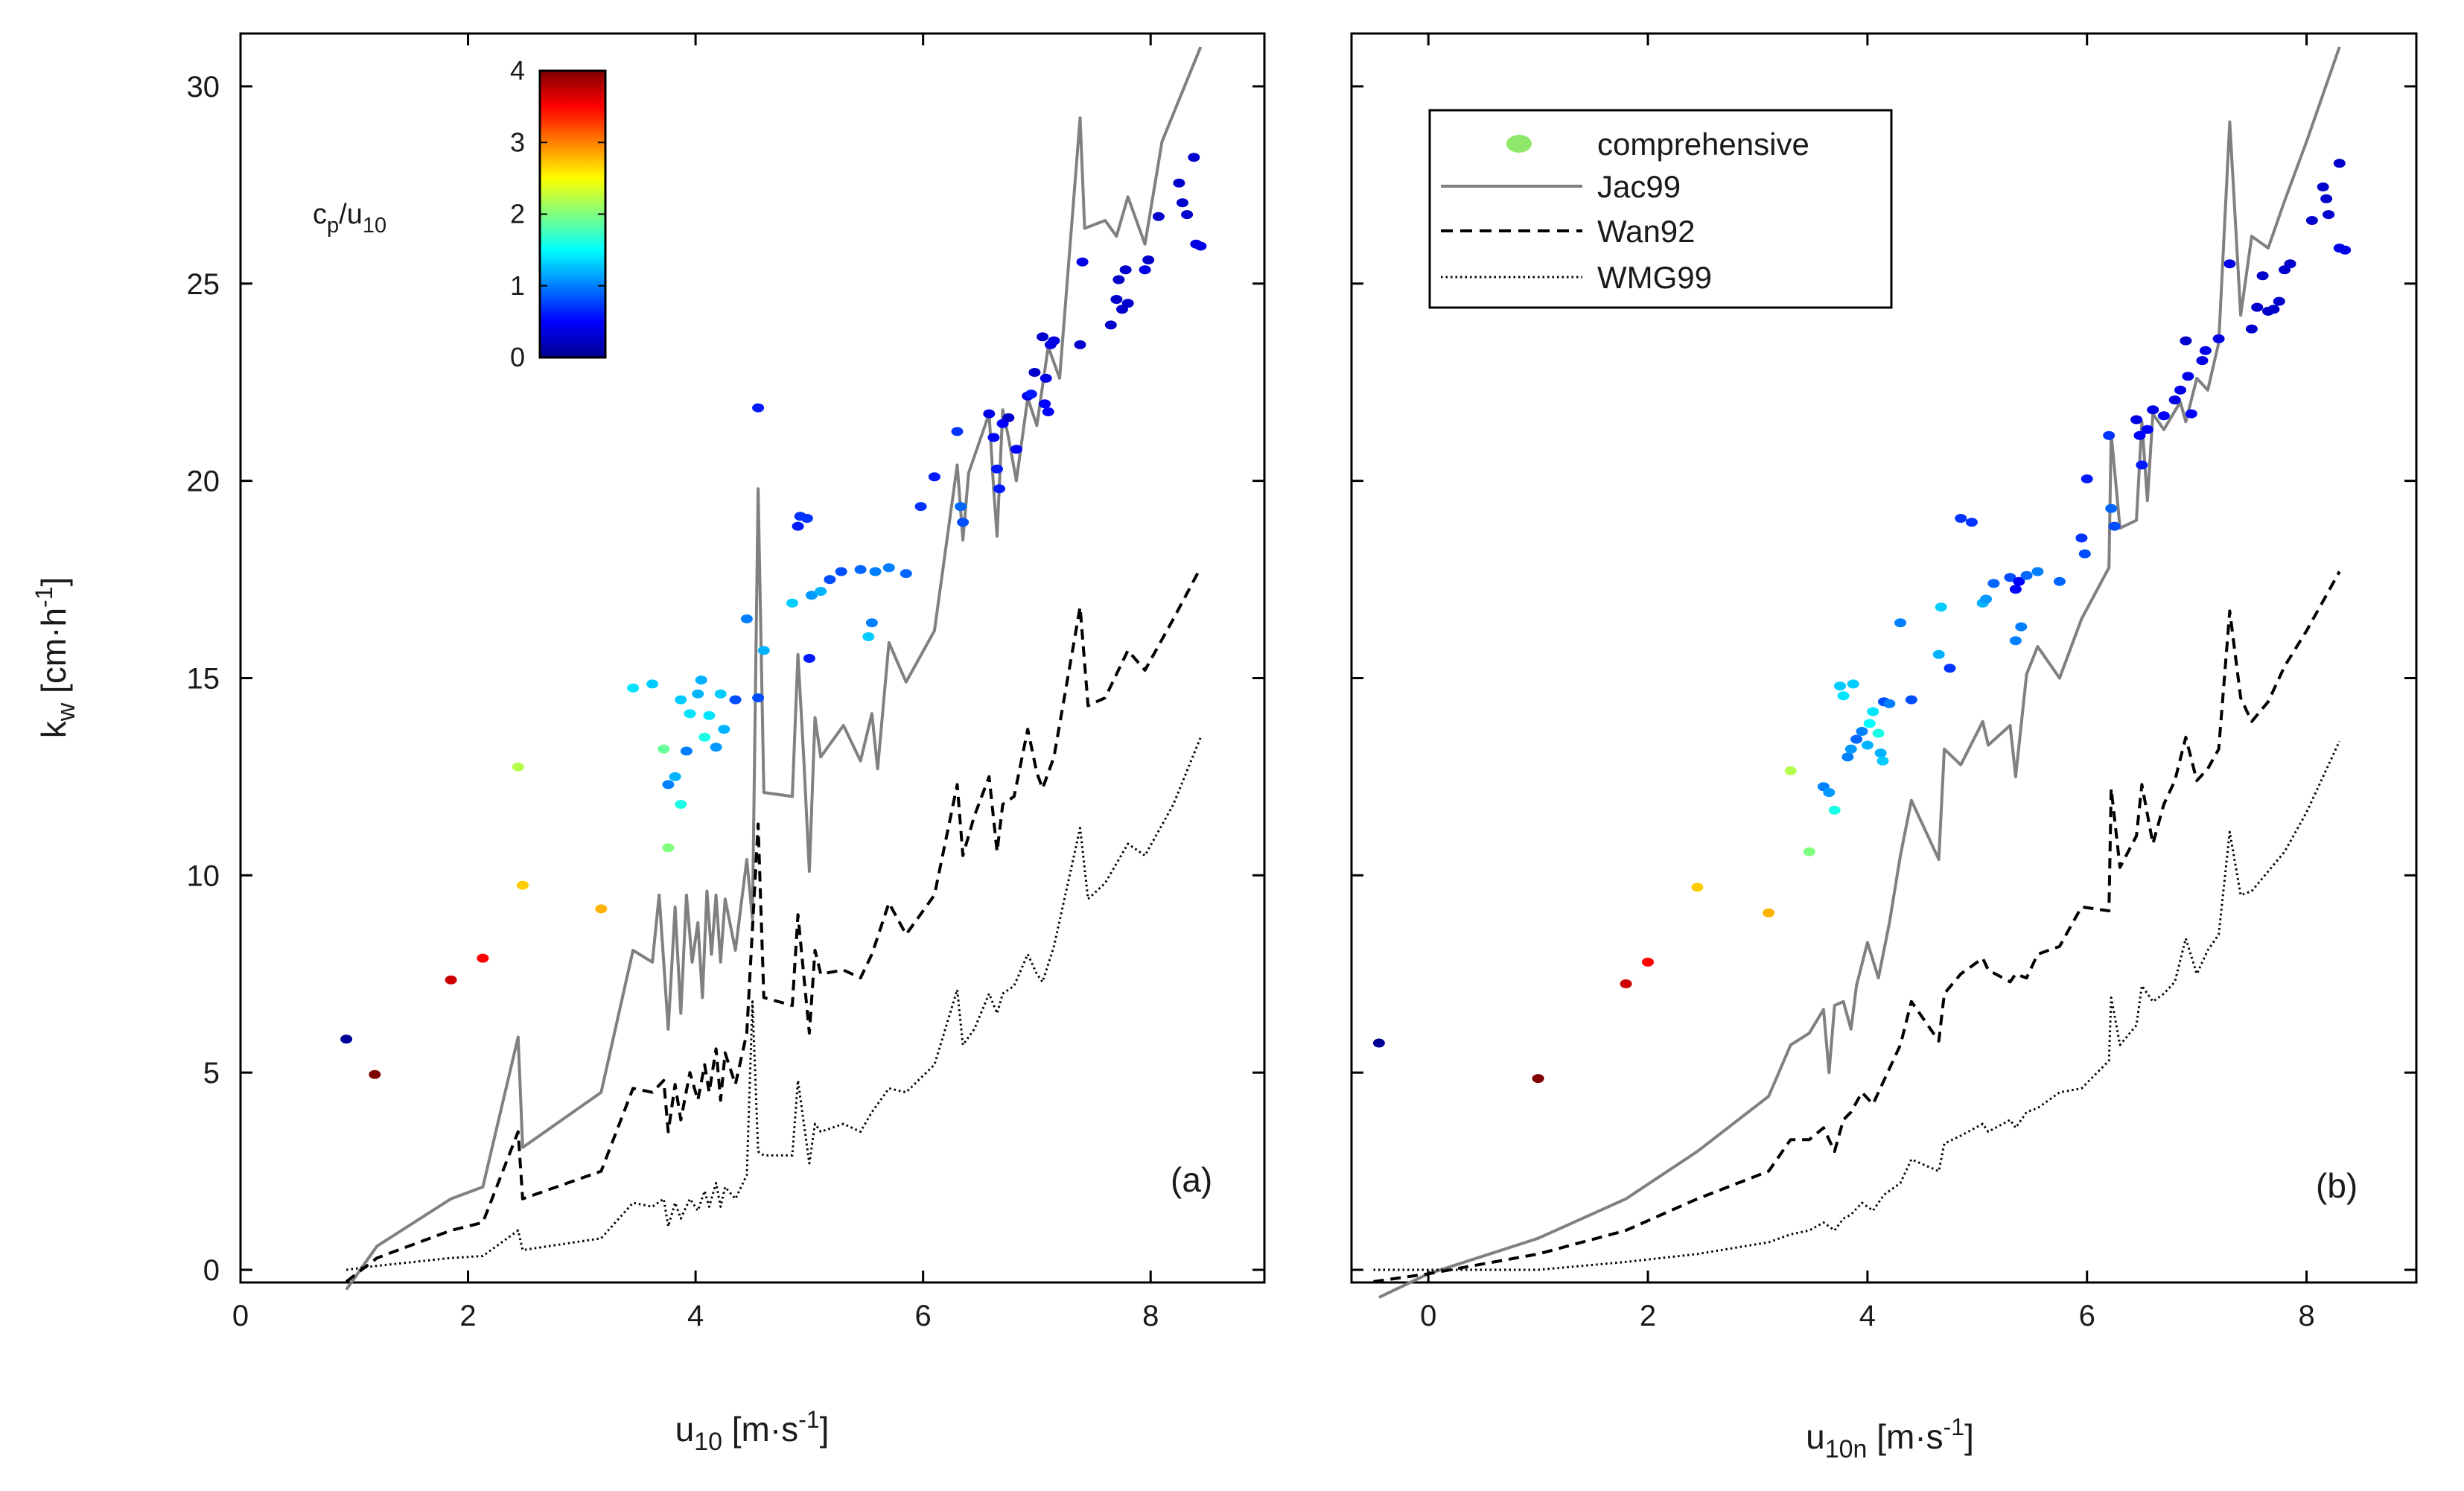 Image resolution: width=2464 pixels, height=1491 pixels. What do you see at coordinates (517, 357) in the screenshot?
I see `colorbar-tick-label: 0` at bounding box center [517, 357].